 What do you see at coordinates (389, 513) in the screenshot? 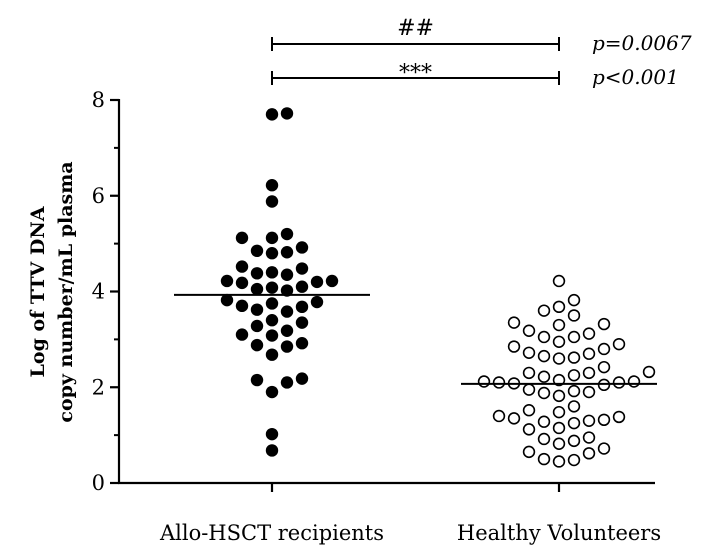
I see `x-axis: Allo-HSCT recipients Healthy Volunteers` at bounding box center [389, 513].